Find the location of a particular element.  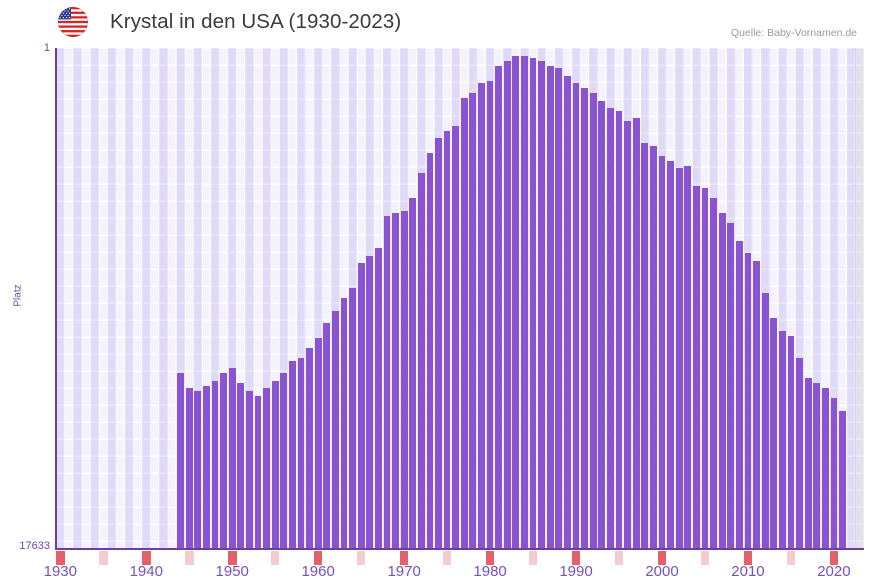

x-tick-minor-1995 is located at coordinates (619, 558).